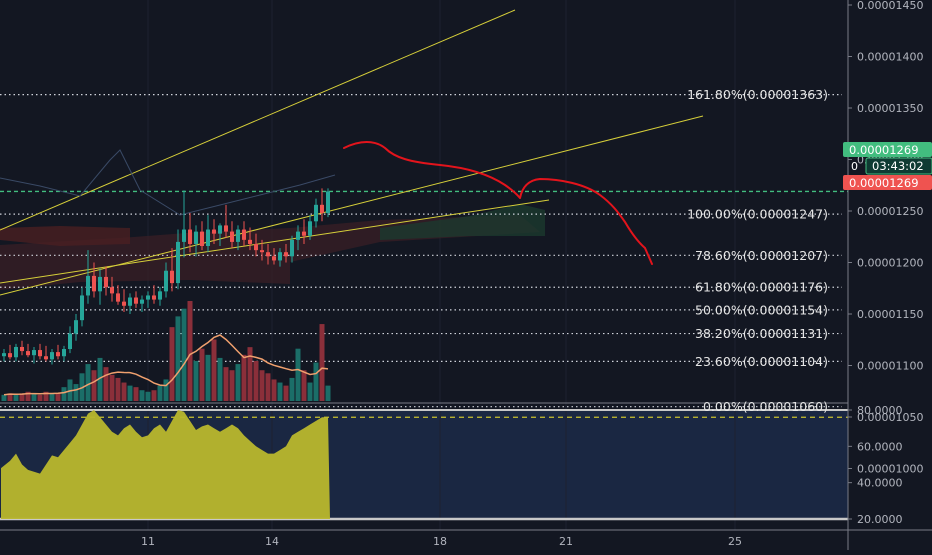 This screenshot has width=932, height=555. I want to click on trend-line, so click(275, 241).